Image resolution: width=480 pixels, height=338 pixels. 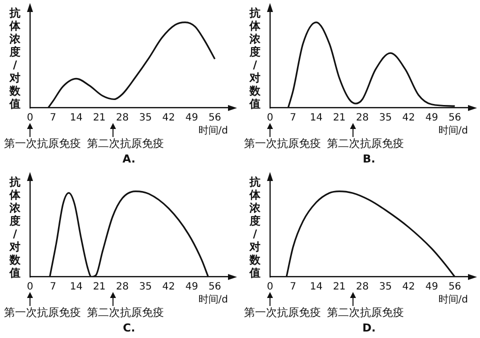 What do you see at coordinates (369, 159) in the screenshot?
I see `text: B.` at bounding box center [369, 159].